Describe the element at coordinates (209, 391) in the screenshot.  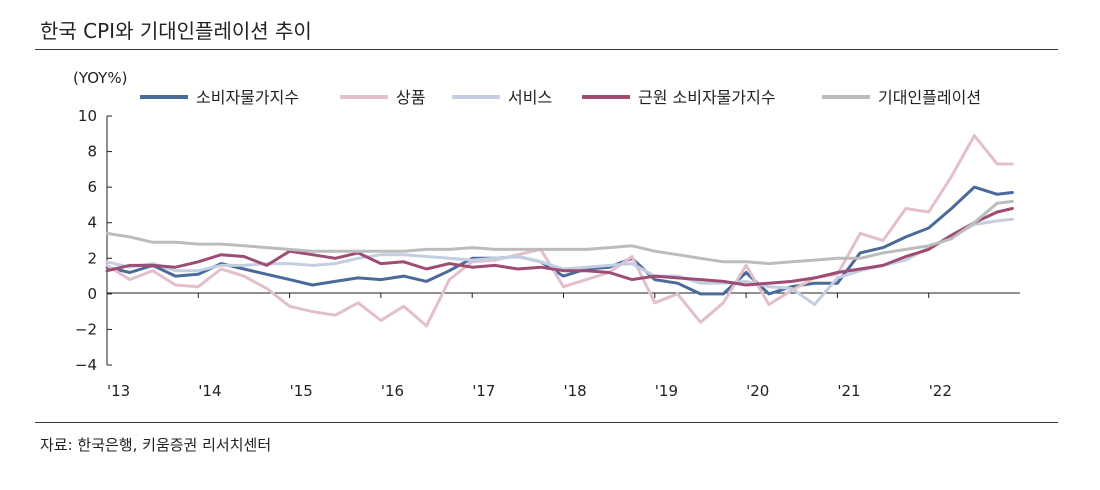
I see `x-tick-label: '14` at that location.